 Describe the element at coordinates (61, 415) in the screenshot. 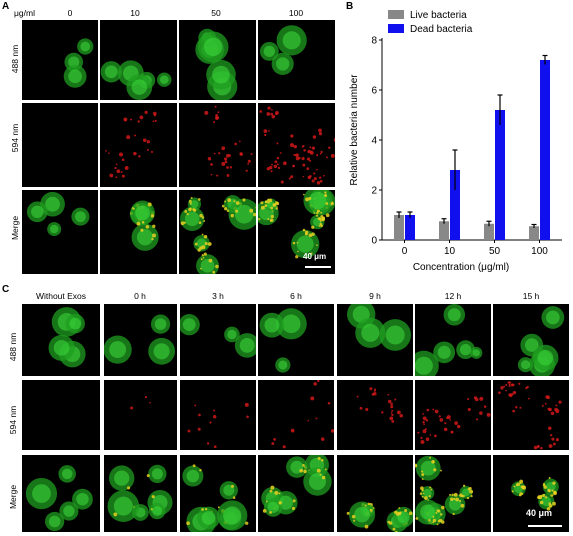

I see `panel-c-tile-r1-c0` at that location.